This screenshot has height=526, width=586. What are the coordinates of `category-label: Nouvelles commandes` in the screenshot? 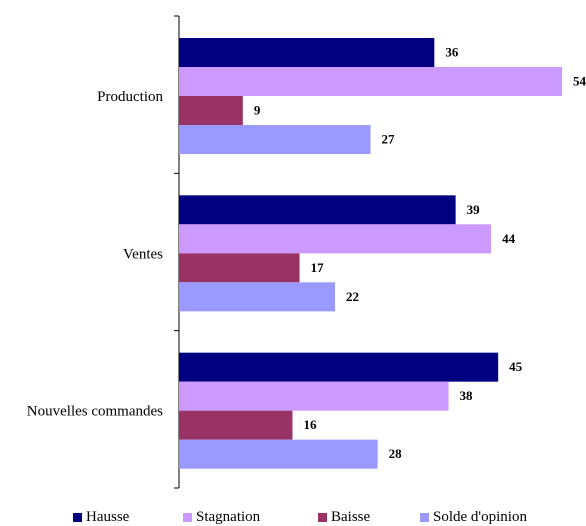 It's located at (95, 412).